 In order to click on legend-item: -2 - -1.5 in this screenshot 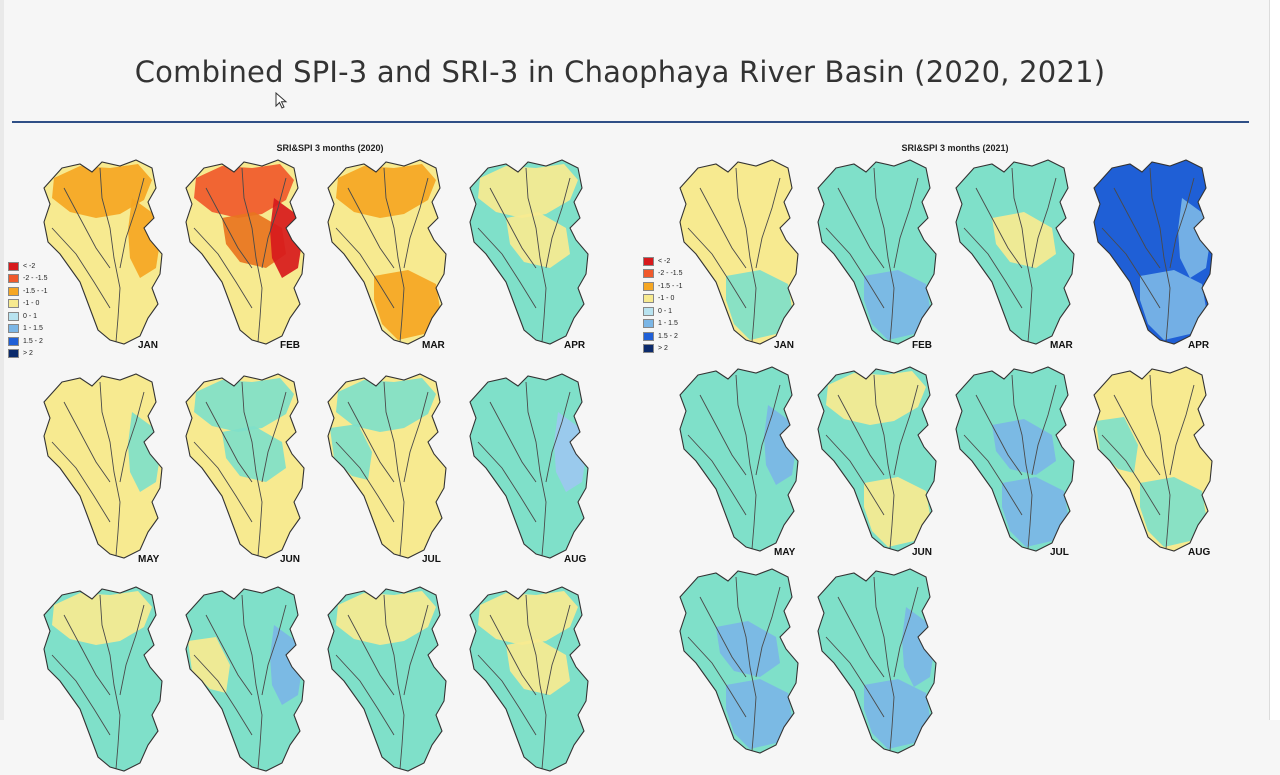, I will do `click(28, 279)`.